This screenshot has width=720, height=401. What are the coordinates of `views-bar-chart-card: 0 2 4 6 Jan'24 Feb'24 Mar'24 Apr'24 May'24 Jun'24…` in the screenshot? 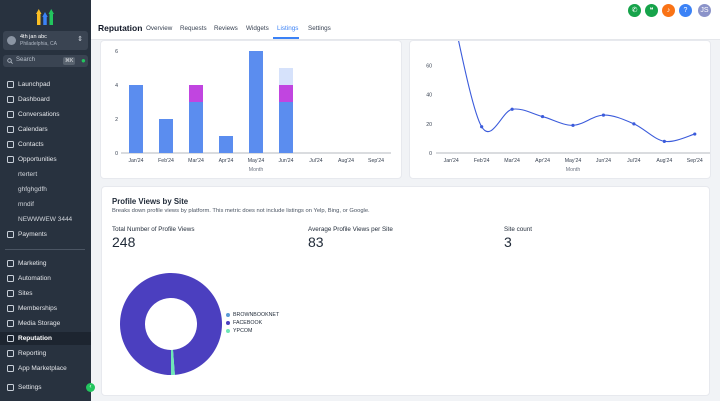 It's located at (251, 109).